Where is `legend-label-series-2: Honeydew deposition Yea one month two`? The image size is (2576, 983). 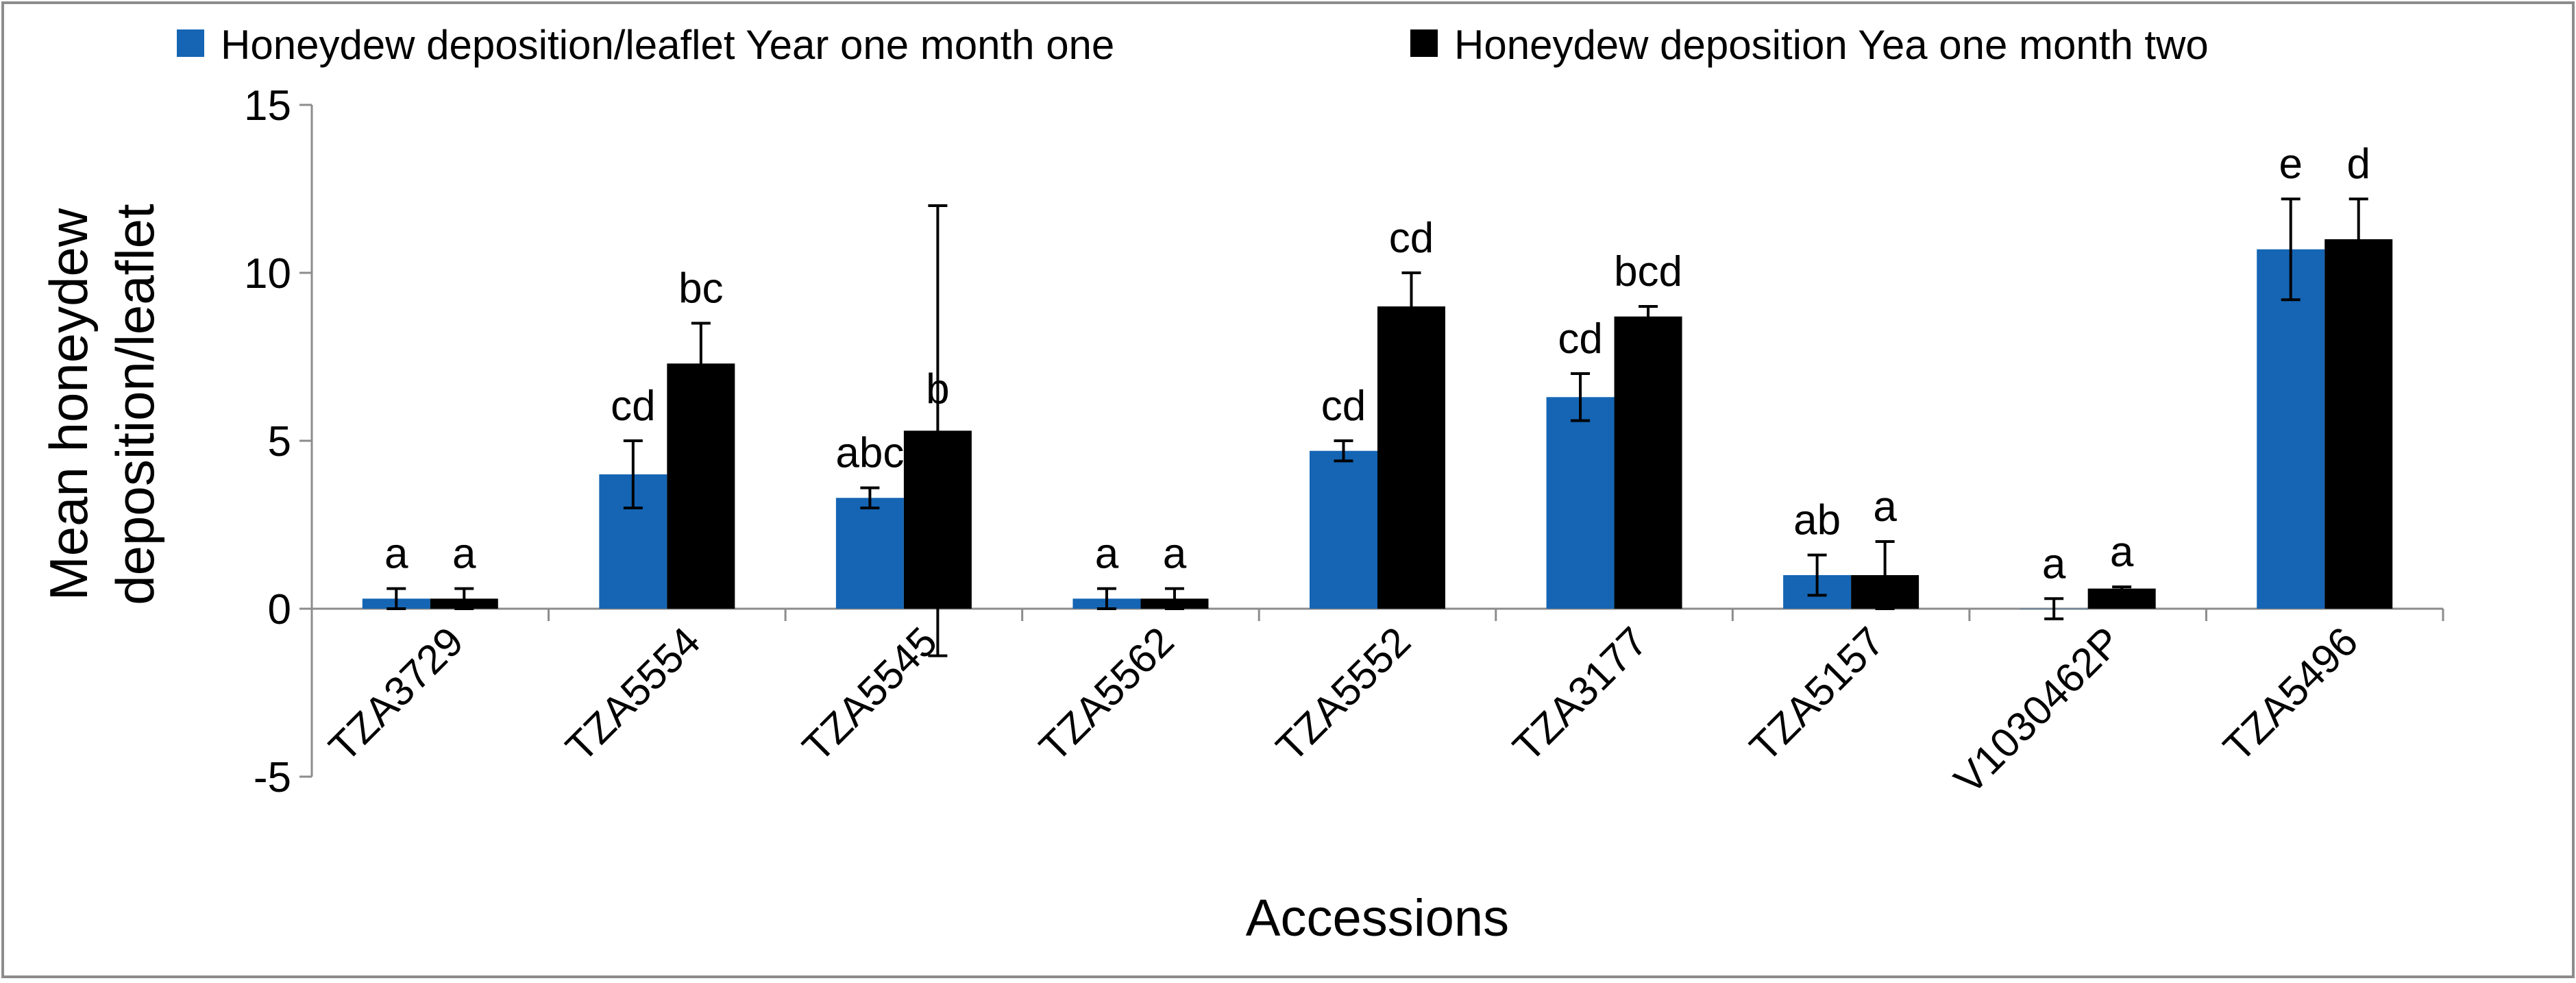
legend-label-series-2: Honeydew deposition Yea one month two is located at coordinates (1832, 45).